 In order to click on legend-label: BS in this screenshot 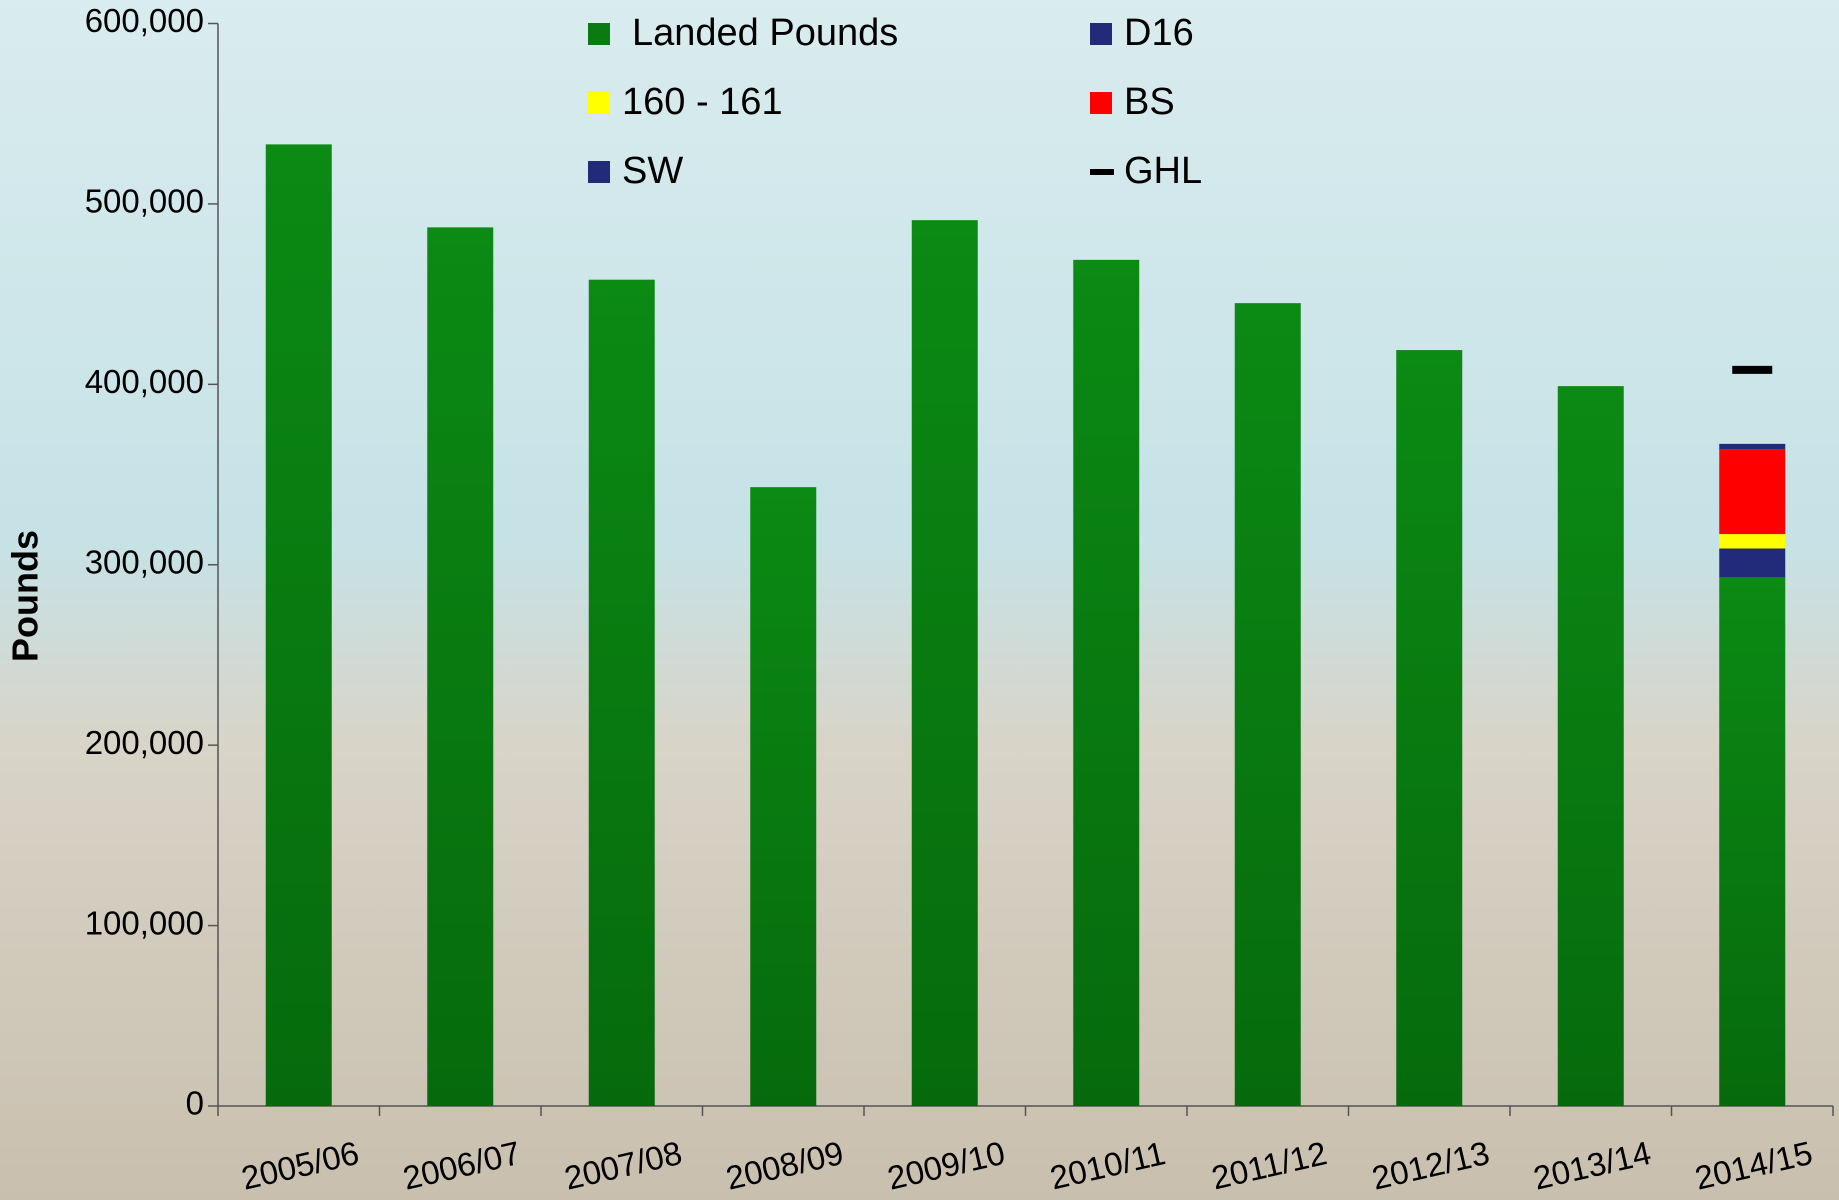, I will do `click(1149, 102)`.